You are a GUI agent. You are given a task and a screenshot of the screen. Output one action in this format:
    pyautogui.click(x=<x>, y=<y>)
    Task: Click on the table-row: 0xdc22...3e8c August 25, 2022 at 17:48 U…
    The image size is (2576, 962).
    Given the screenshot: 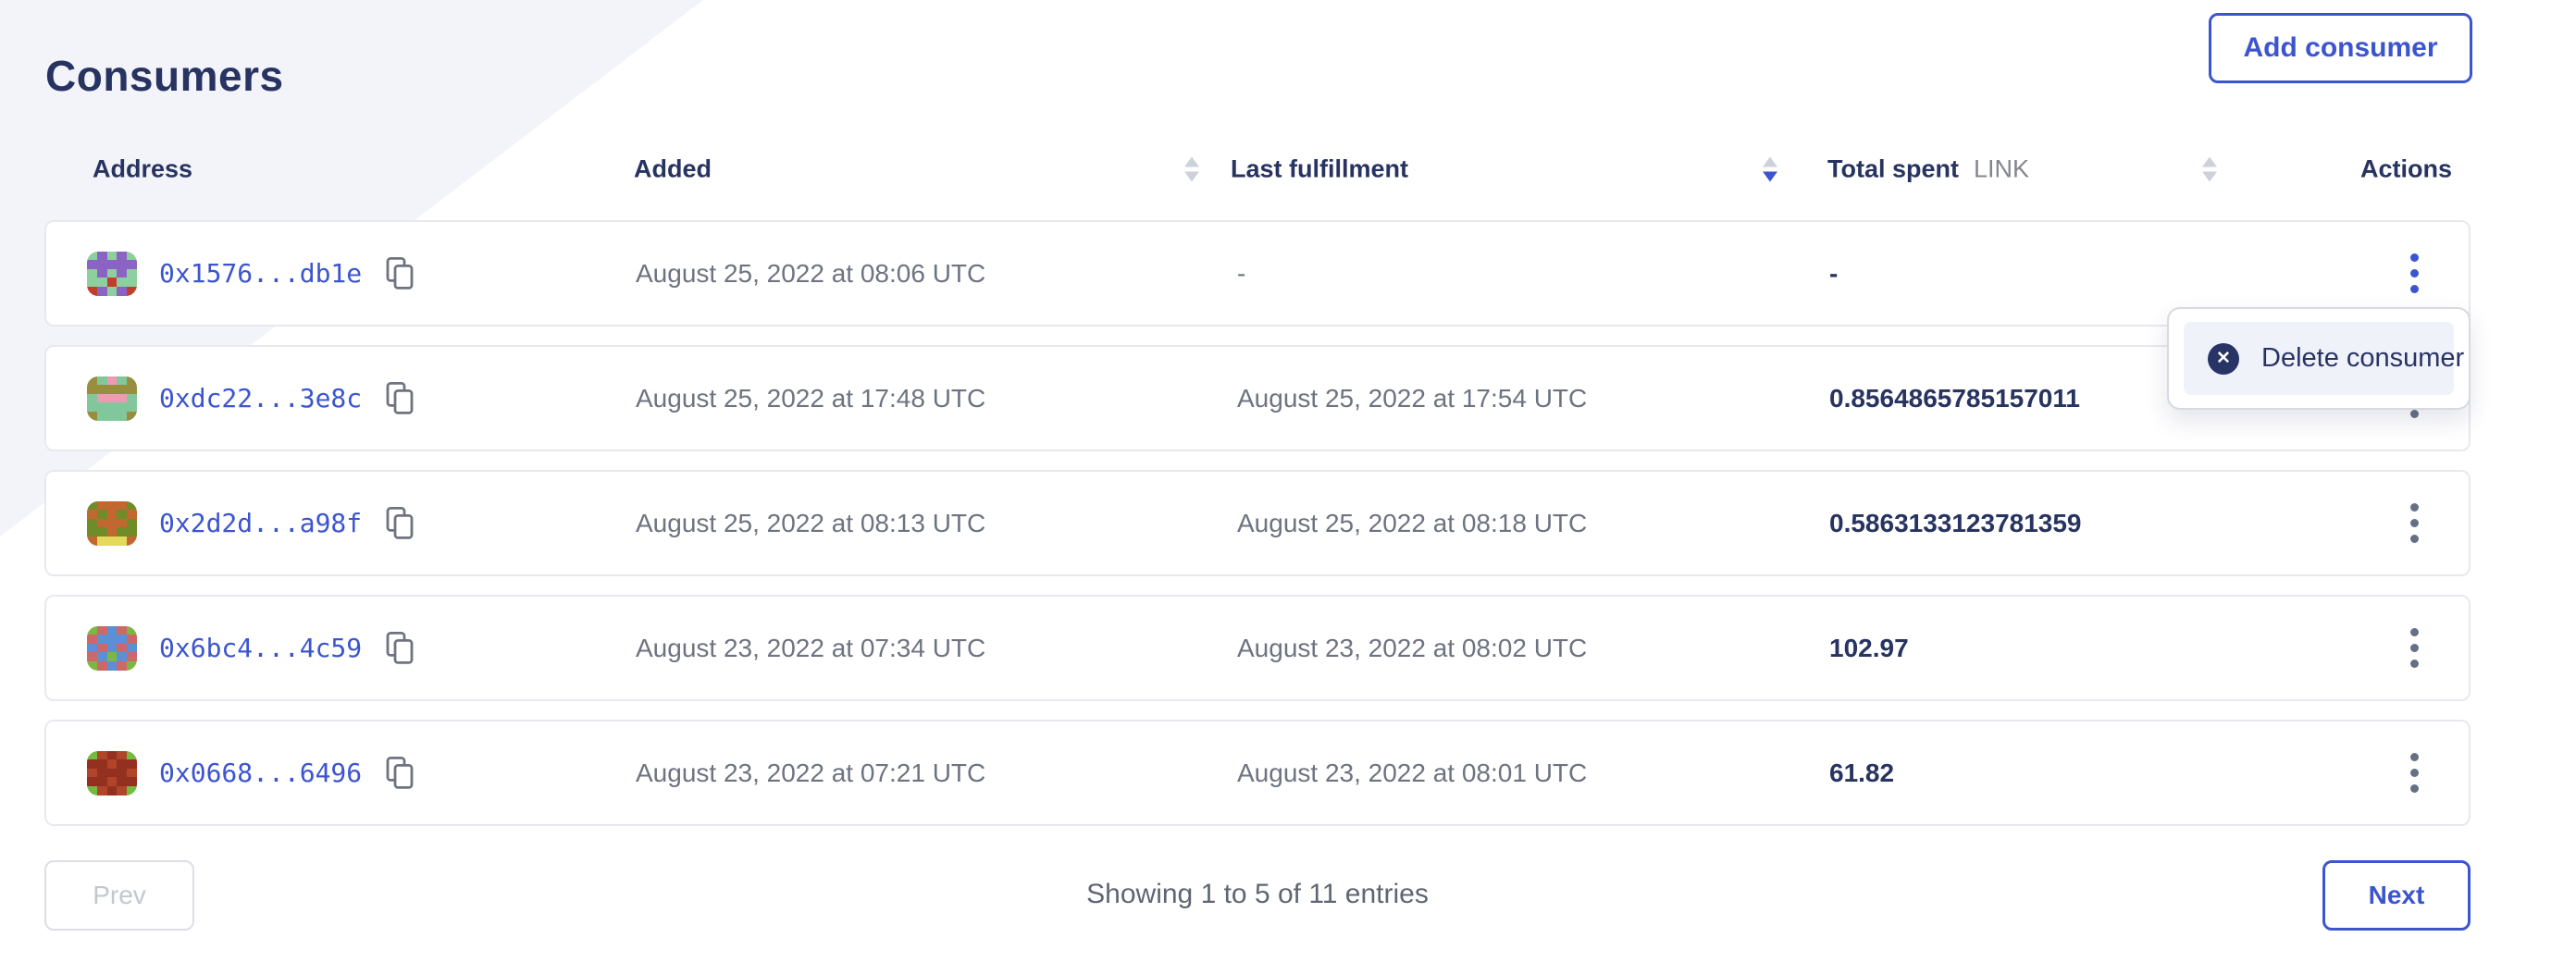 What is the action you would take?
    pyautogui.click(x=1257, y=398)
    